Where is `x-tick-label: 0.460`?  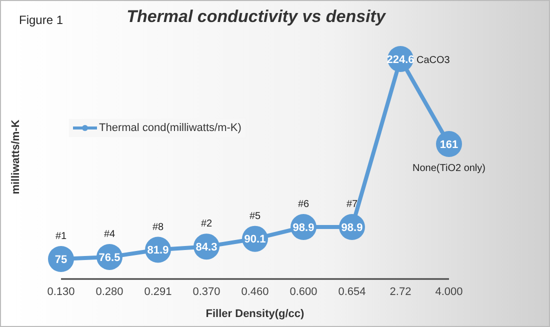 x-tick-label: 0.460 is located at coordinates (255, 292).